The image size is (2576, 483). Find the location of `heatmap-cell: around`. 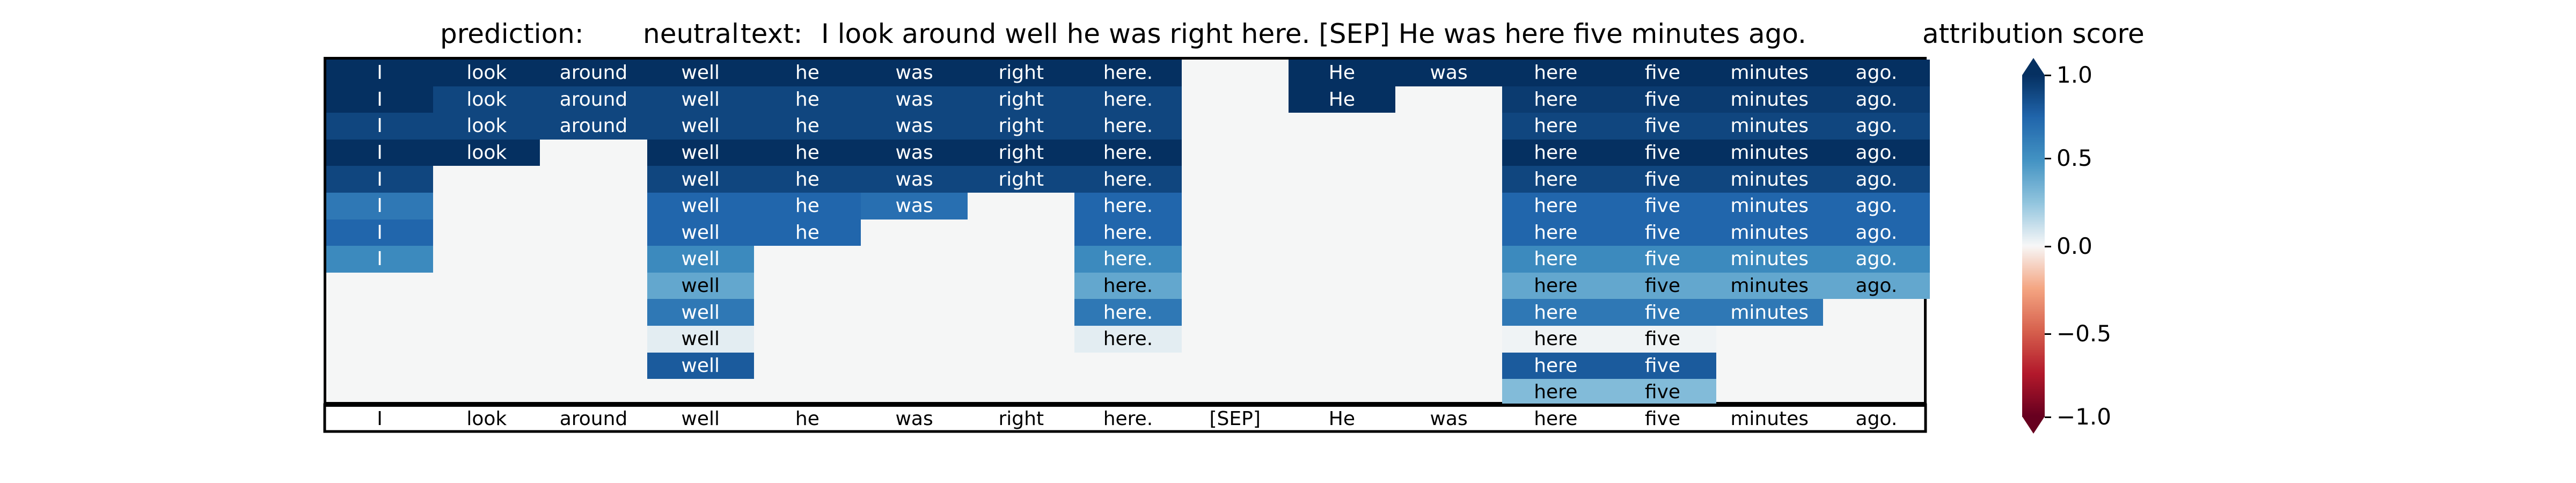

heatmap-cell: around is located at coordinates (593, 73).